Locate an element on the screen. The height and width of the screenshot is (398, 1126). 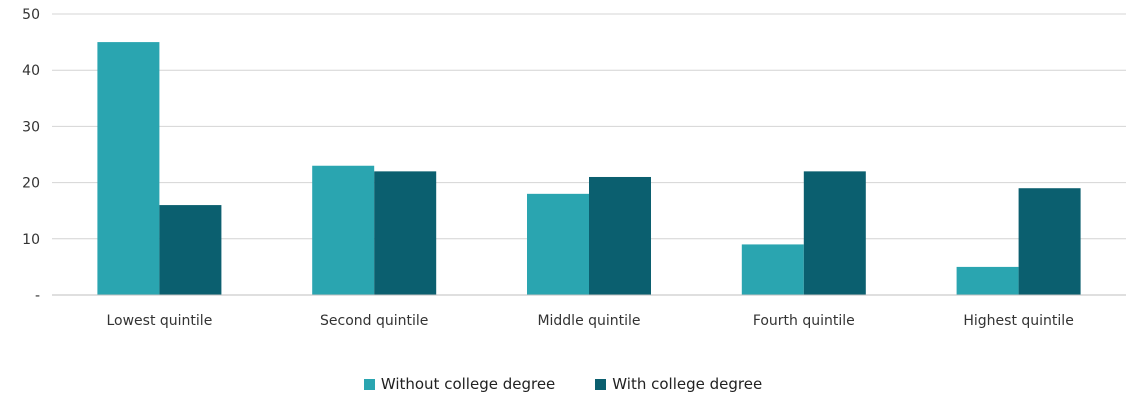
legend-swatch-with-degree is located at coordinates (601, 384).